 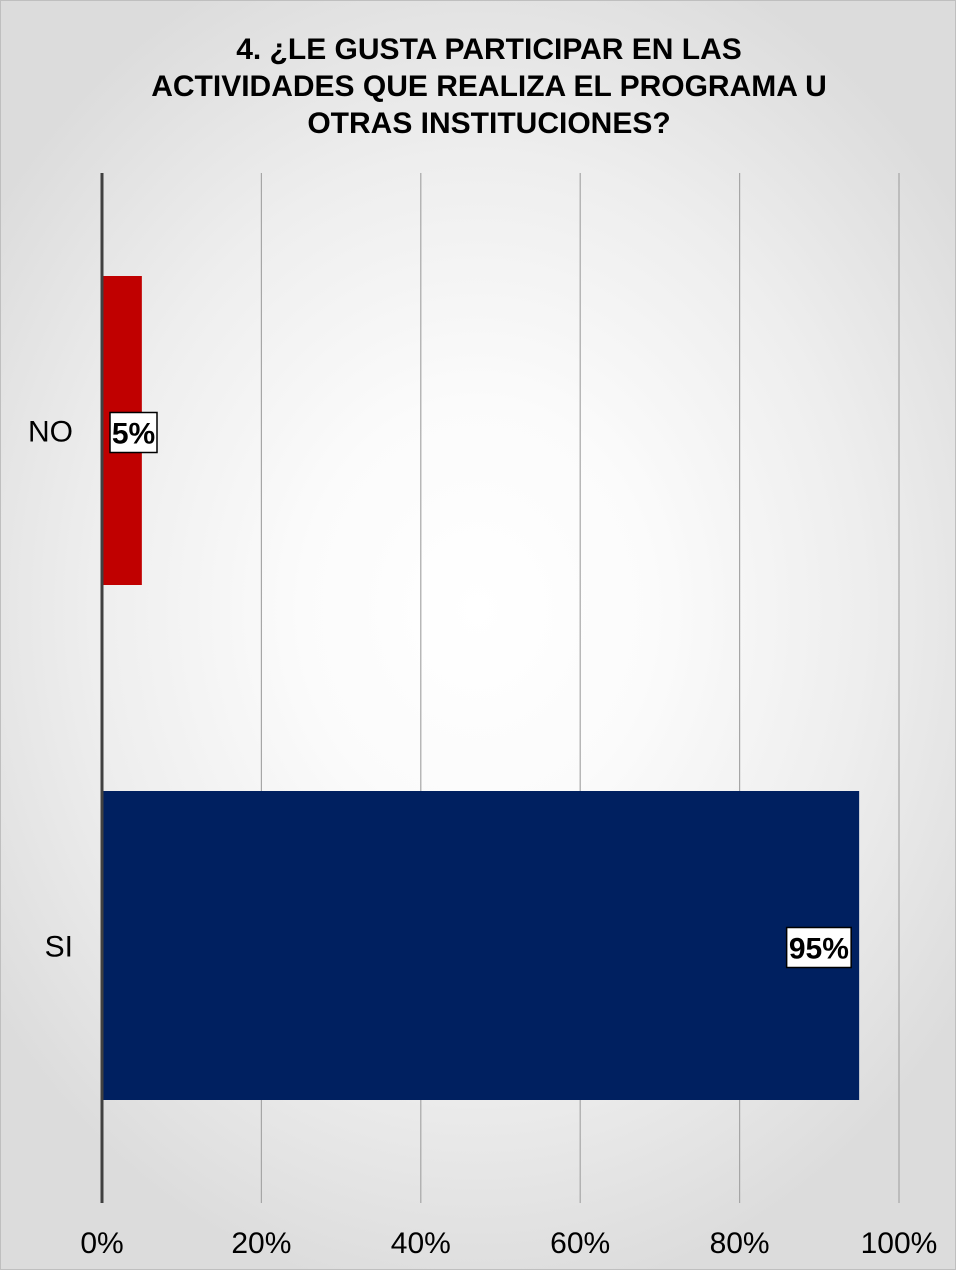 I want to click on tick-labels: 0% 20% 40% 60% 80% 100%, so click(x=508, y=1243).